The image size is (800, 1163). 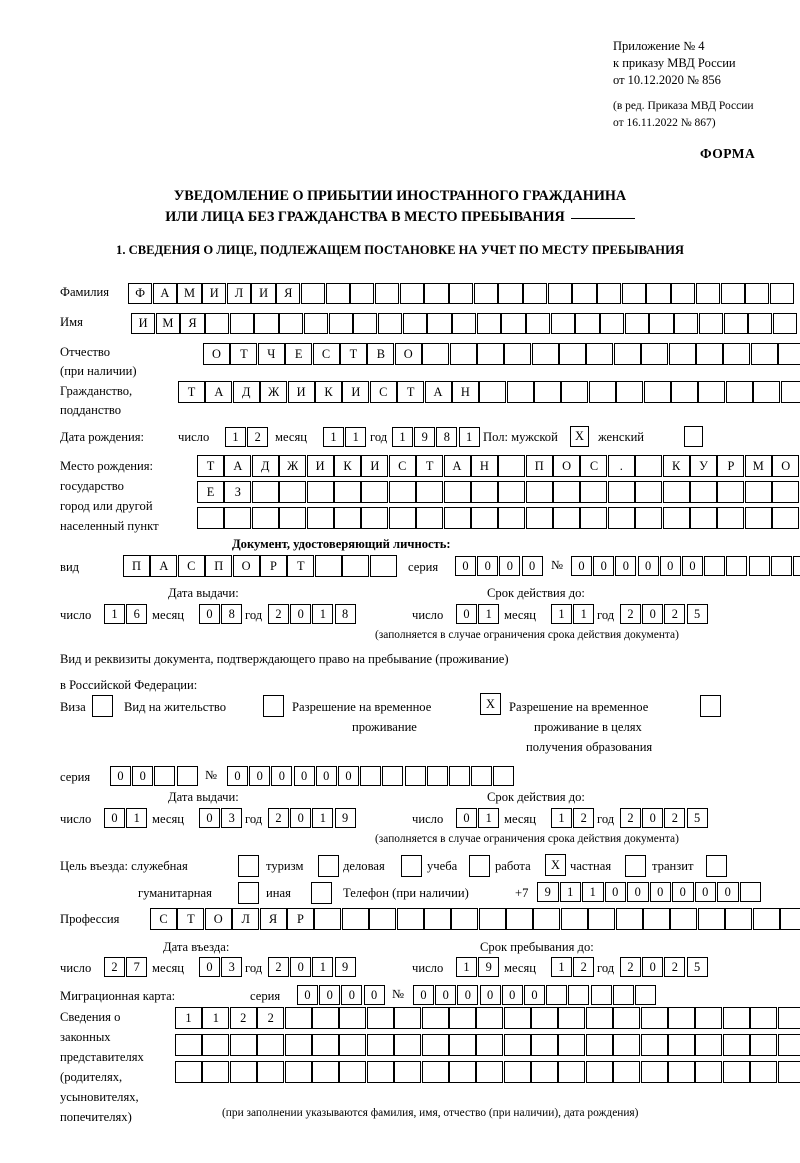 I want to click on char-cell: 6, so click(x=137, y=614).